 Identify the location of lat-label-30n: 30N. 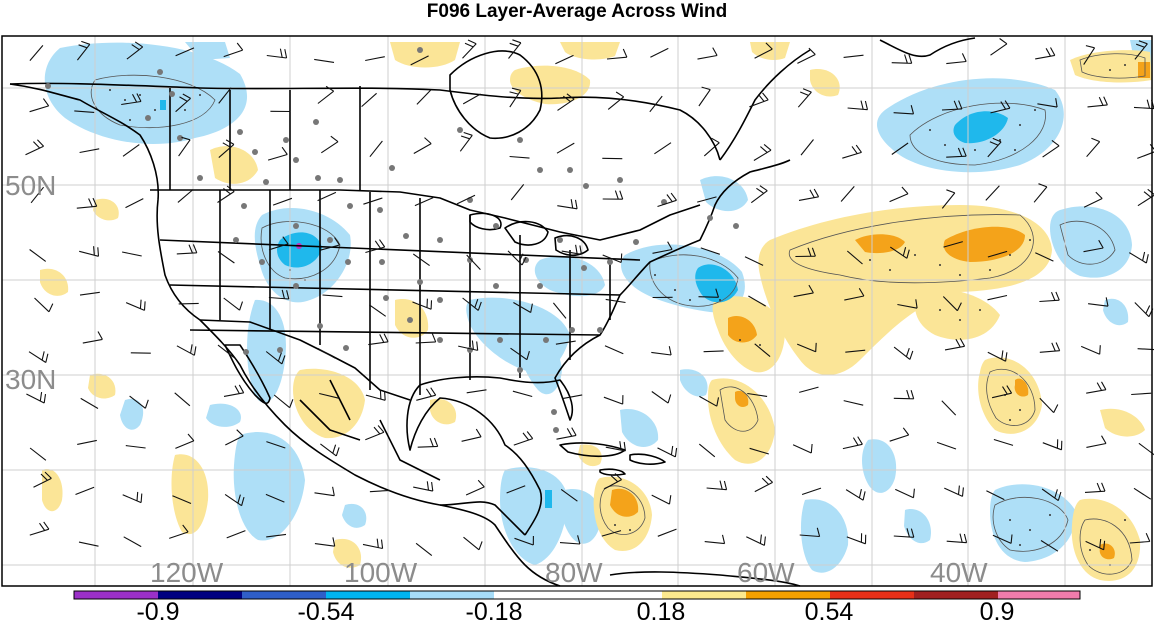
(30, 379).